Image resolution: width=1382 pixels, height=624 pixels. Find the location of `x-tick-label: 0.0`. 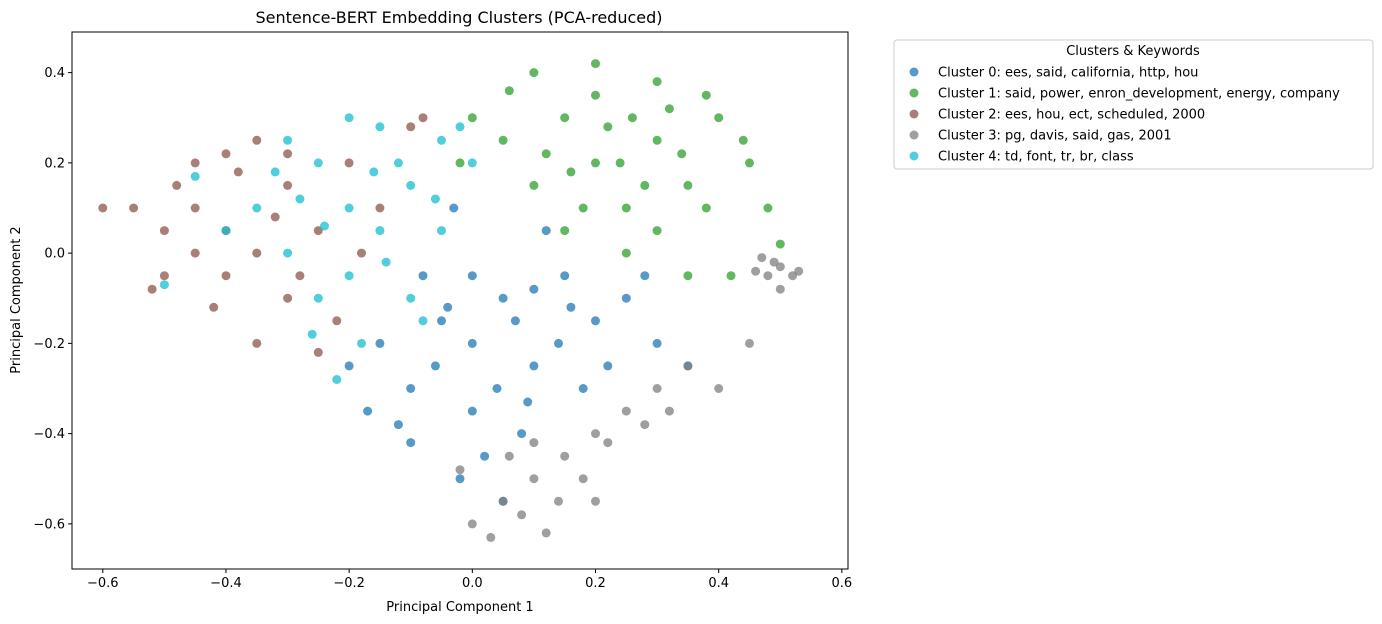

x-tick-label: 0.0 is located at coordinates (472, 583).